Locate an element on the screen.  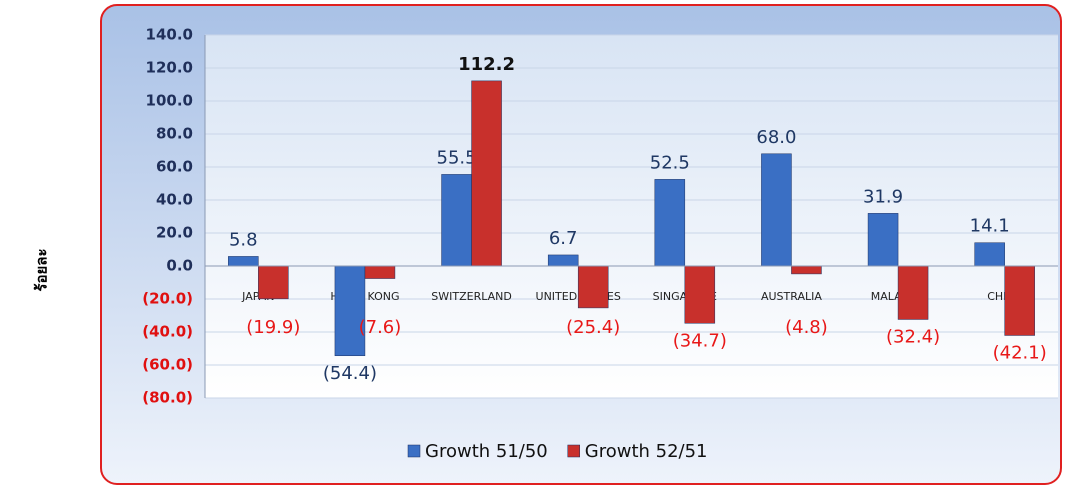
data-label: (7.6) is located at coordinates (380, 327).